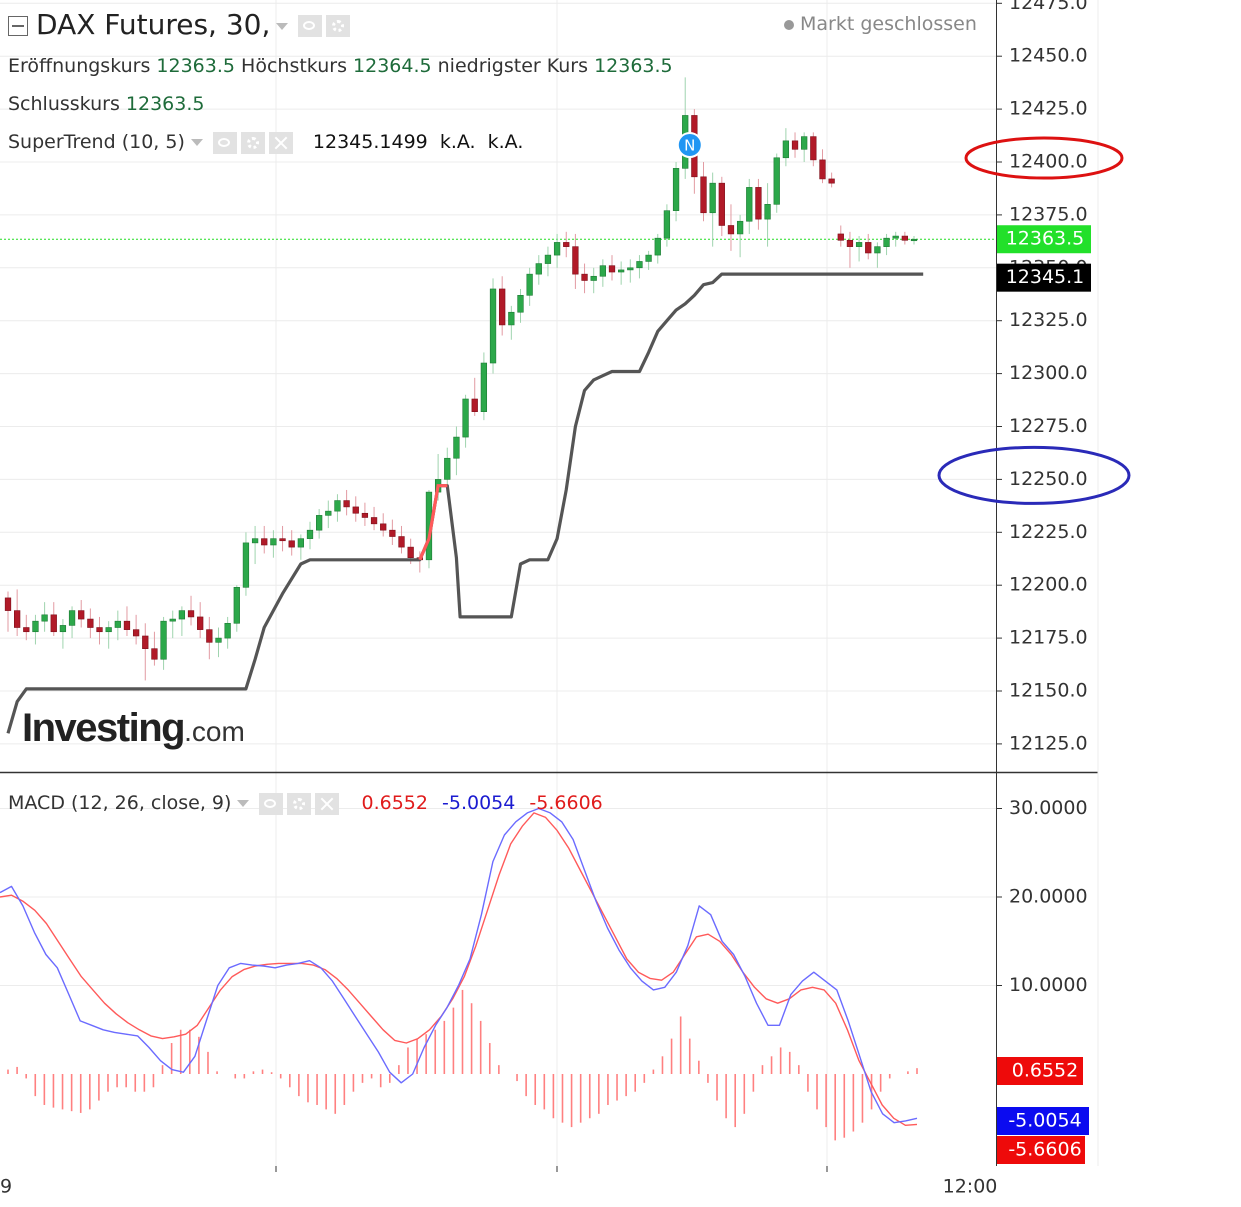 The width and height of the screenshot is (1241, 1207). I want to click on macd-y-tick-label: 10.0000, so click(1048, 985).